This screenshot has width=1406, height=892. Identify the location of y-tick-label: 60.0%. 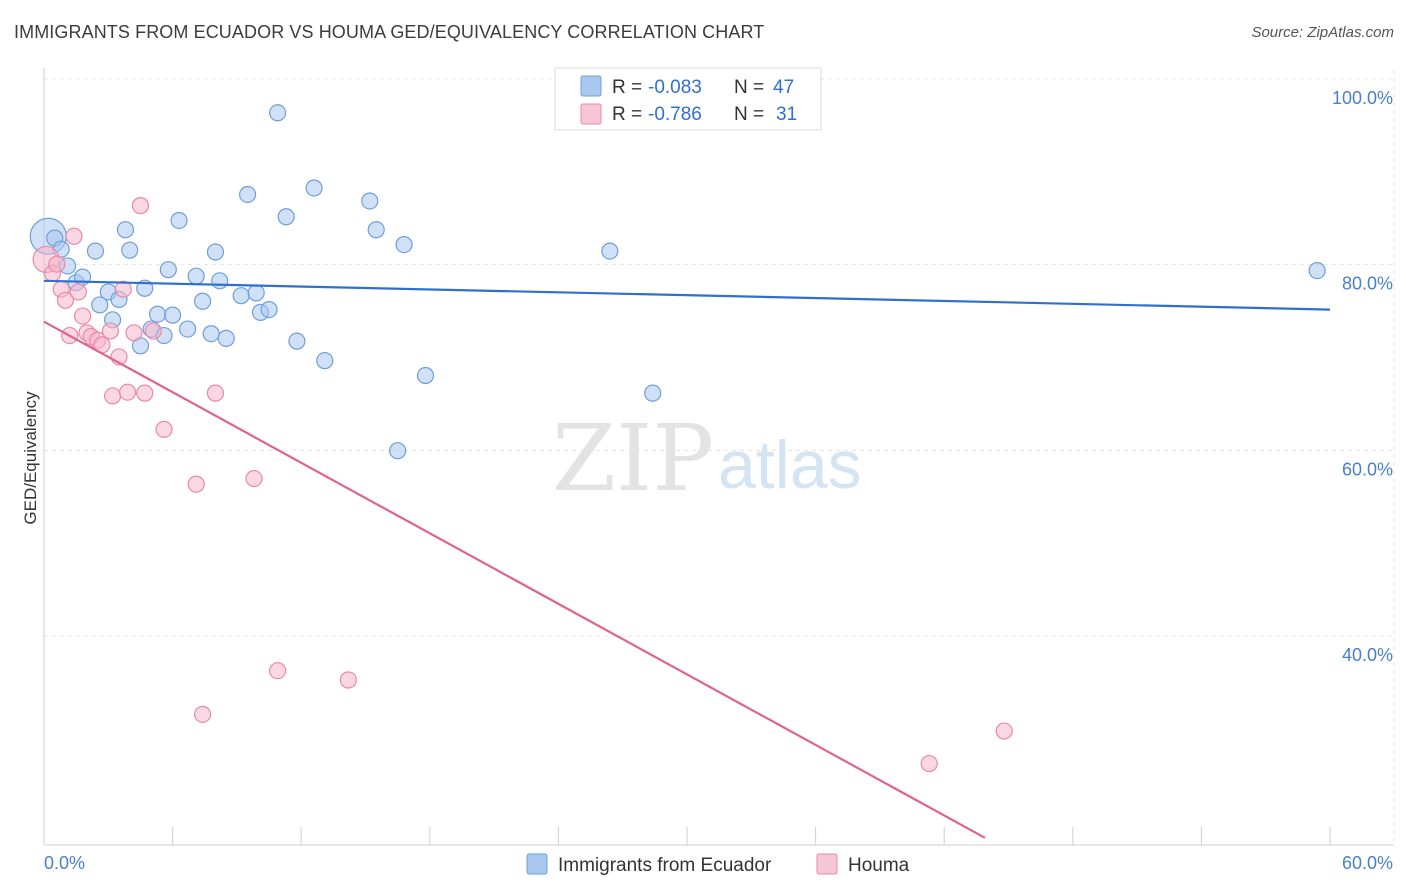
(1367, 469).